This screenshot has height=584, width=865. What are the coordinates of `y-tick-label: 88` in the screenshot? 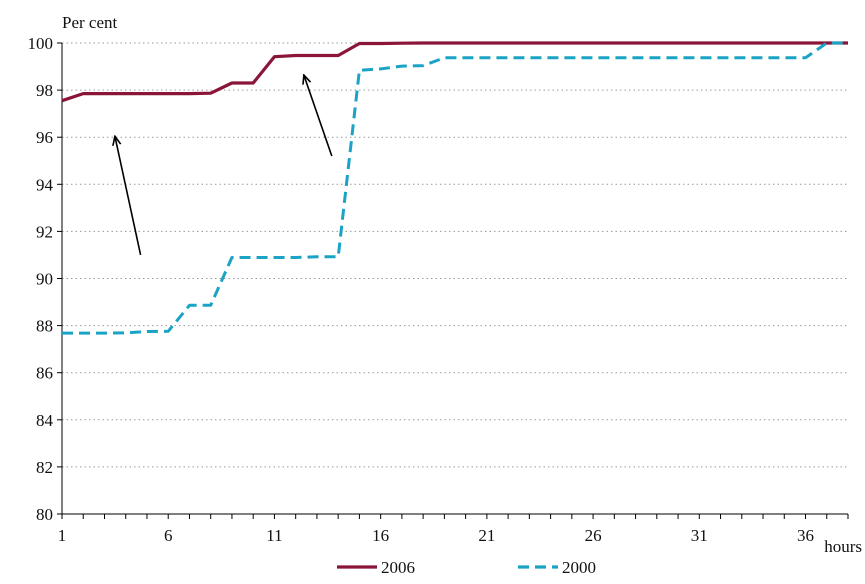 It's located at (44, 326).